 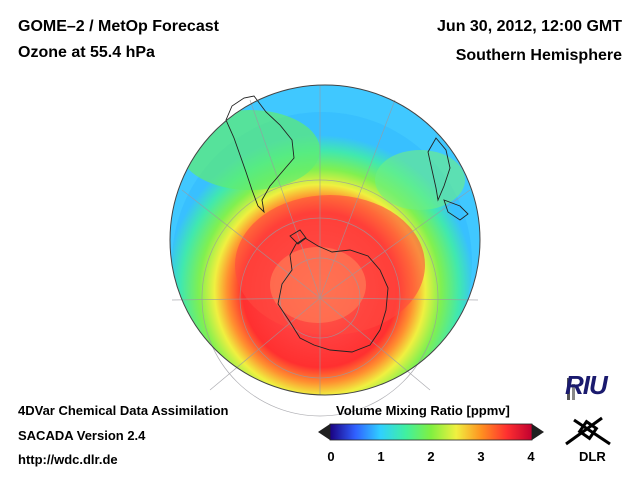 I want to click on credit-url: http://wdc.dlr.de, so click(x=68, y=459).